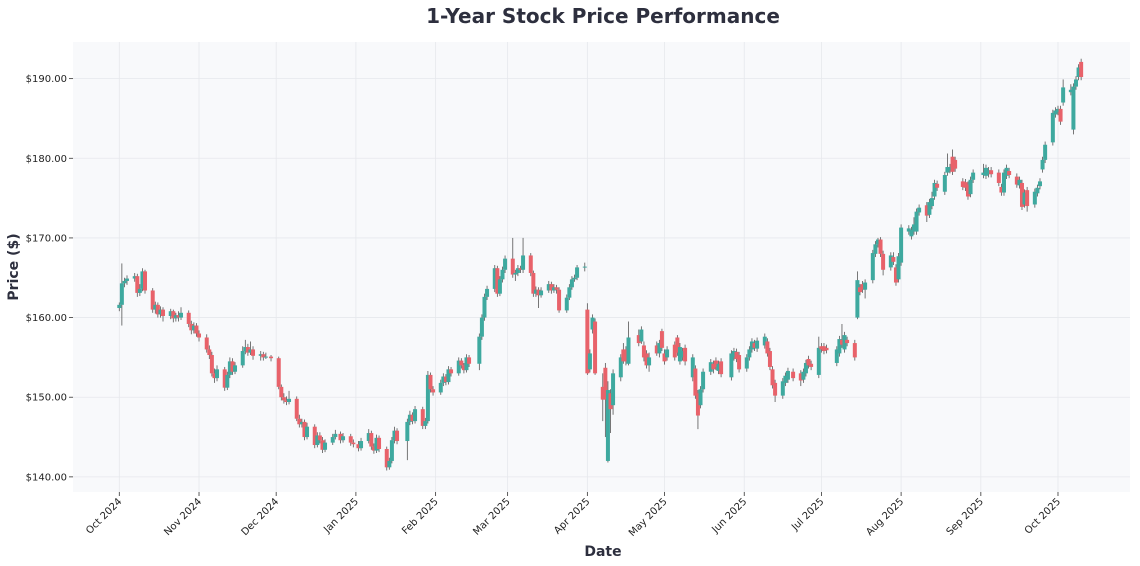 This screenshot has height=566, width=1140. What do you see at coordinates (261, 517) in the screenshot?
I see `x-tick-label: Dec 2024` at bounding box center [261, 517].